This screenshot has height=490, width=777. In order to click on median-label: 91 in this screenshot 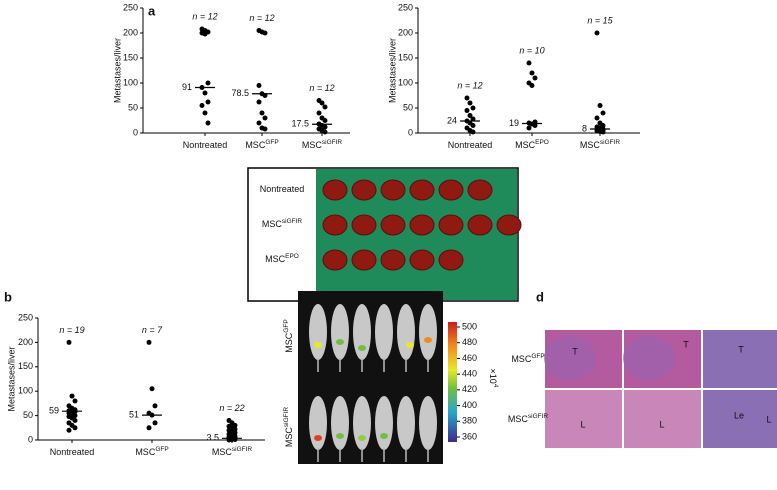, I will do `click(187, 87)`.